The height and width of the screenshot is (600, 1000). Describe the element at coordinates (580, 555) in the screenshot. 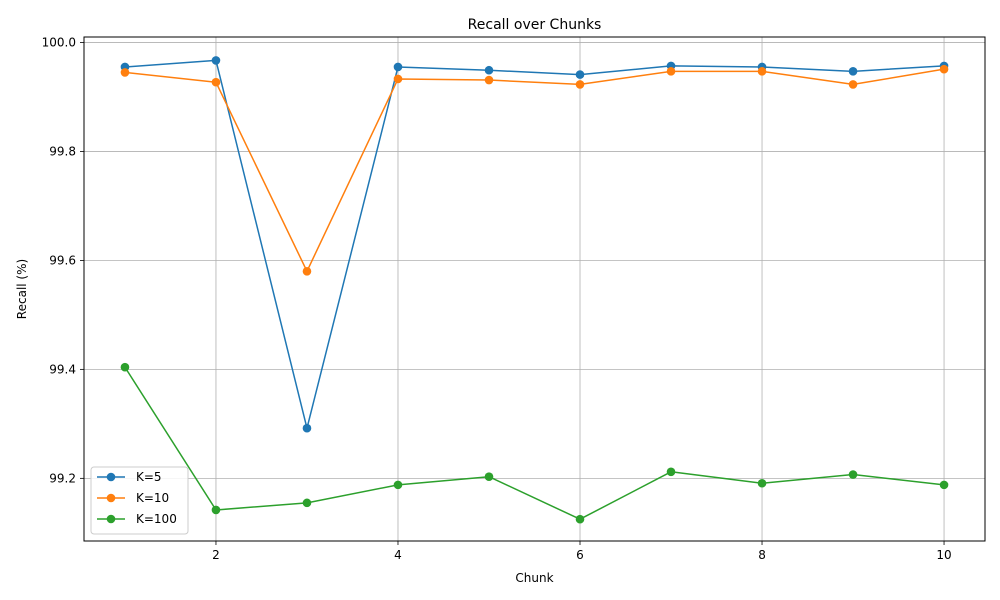

I see `x-tick-label: 6` at that location.